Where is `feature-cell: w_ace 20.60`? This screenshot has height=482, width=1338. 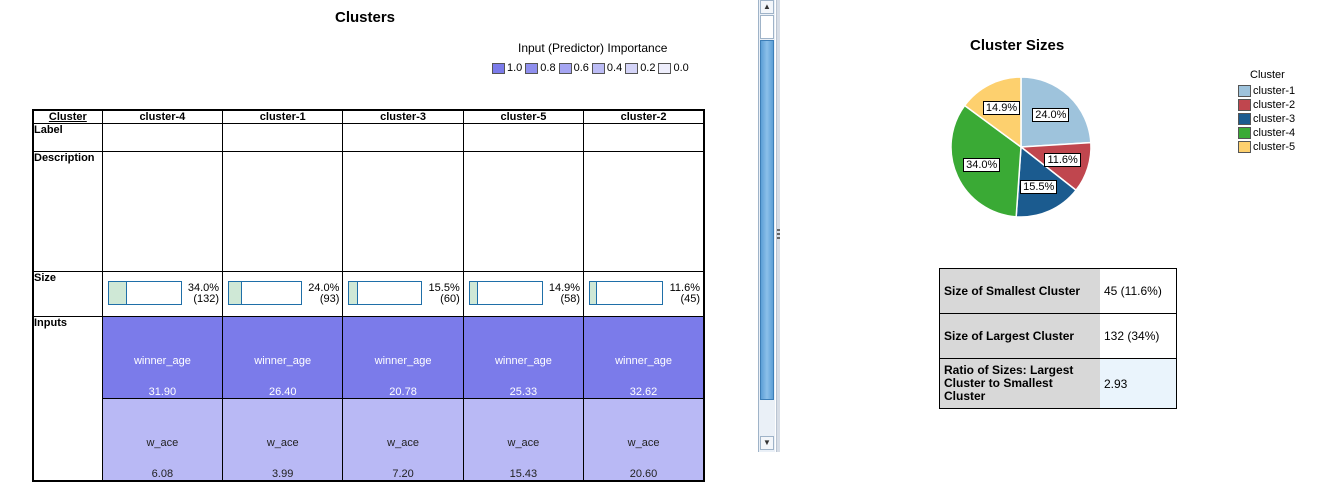 feature-cell: w_ace 20.60 is located at coordinates (644, 440).